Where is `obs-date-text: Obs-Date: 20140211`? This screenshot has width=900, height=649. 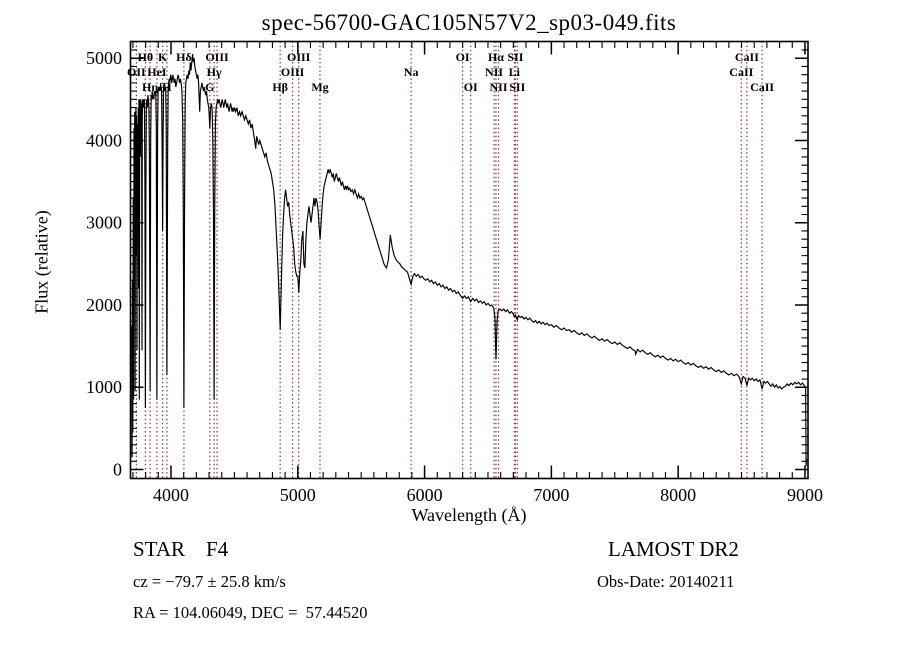 obs-date-text: Obs-Date: 20140211 is located at coordinates (666, 581).